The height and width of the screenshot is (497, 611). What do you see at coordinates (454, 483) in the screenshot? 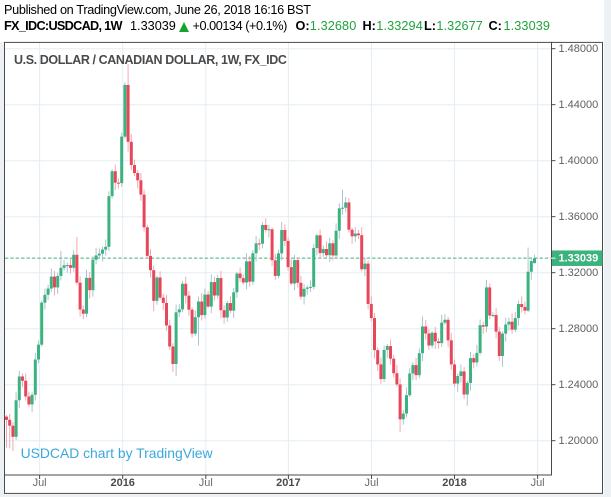
I see `svg-text: 2018` at bounding box center [454, 483].